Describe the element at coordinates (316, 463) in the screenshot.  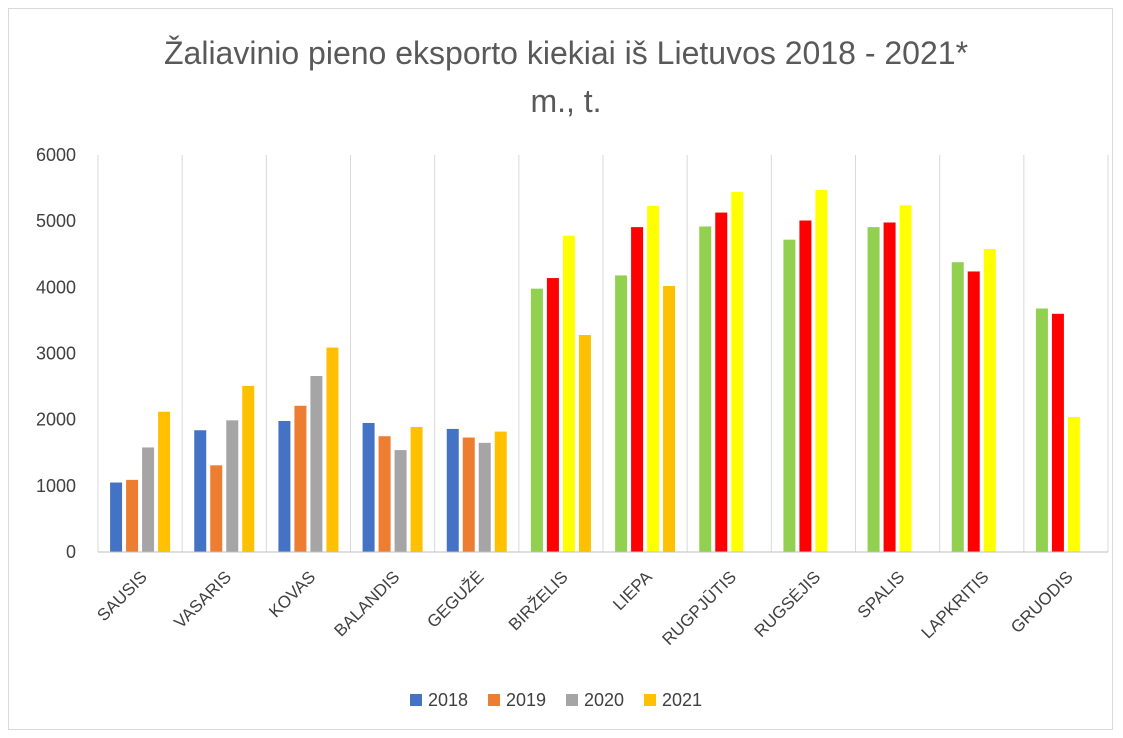
I see `bar-2020-kovas` at that location.